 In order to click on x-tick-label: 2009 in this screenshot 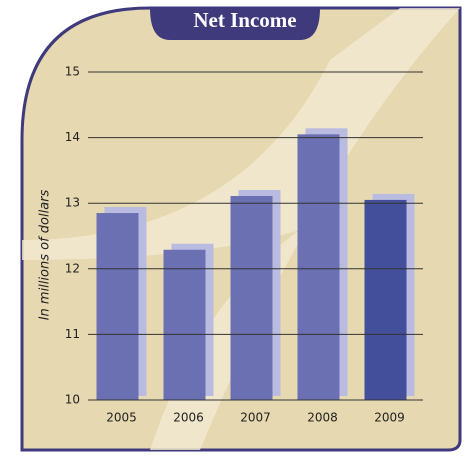, I will do `click(389, 418)`.